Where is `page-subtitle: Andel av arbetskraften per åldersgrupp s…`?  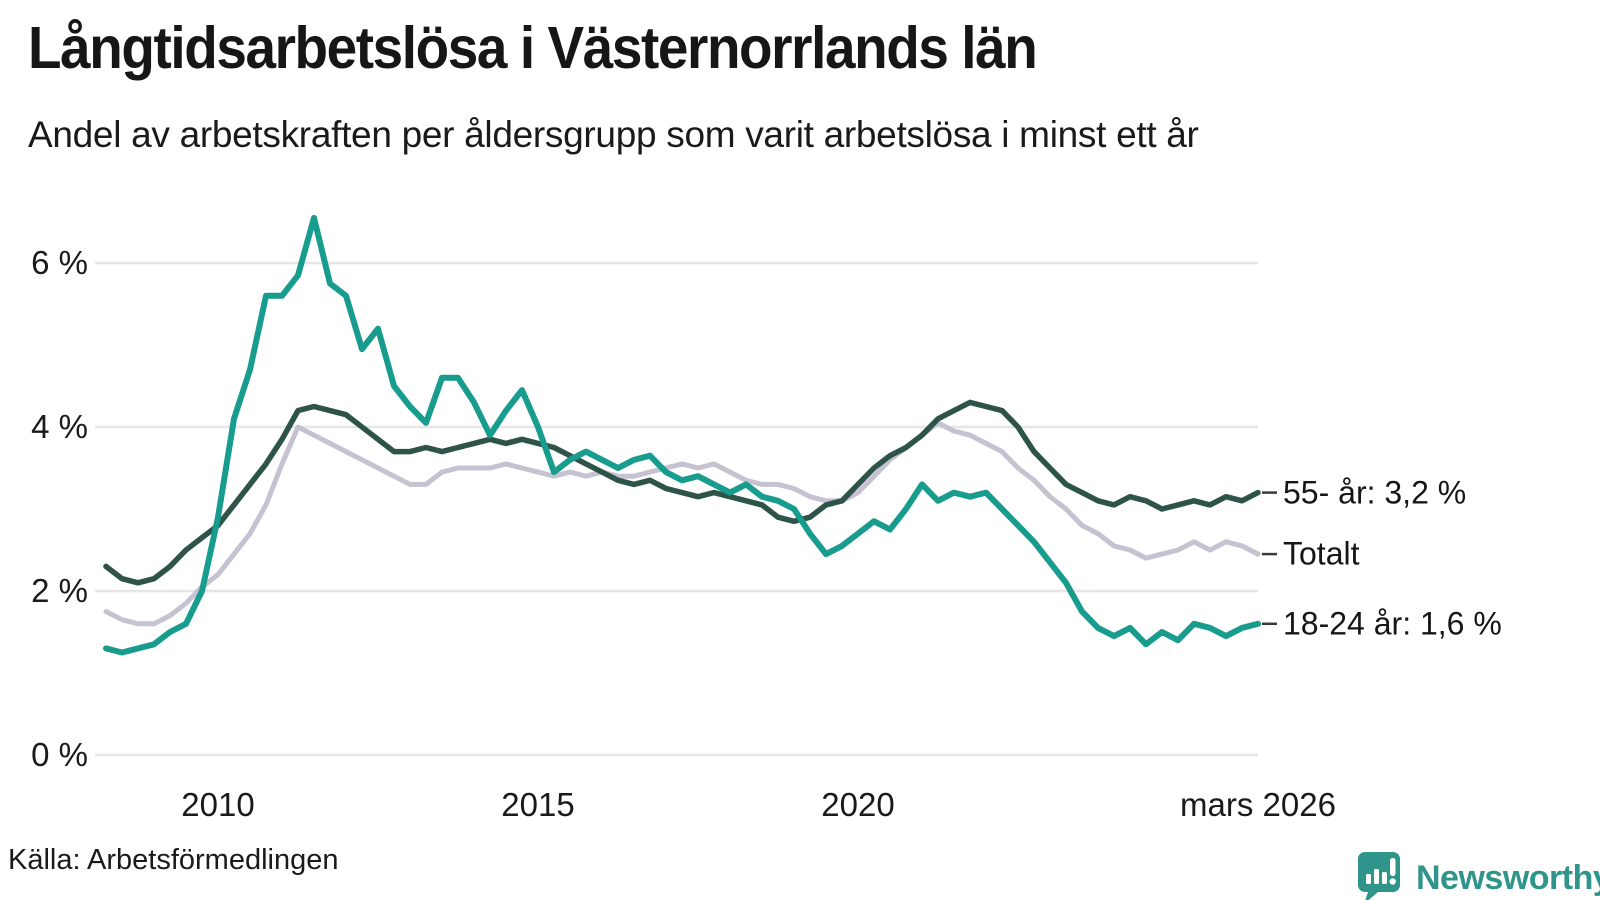 page-subtitle: Andel av arbetskraften per åldersgrupp s… is located at coordinates (613, 134).